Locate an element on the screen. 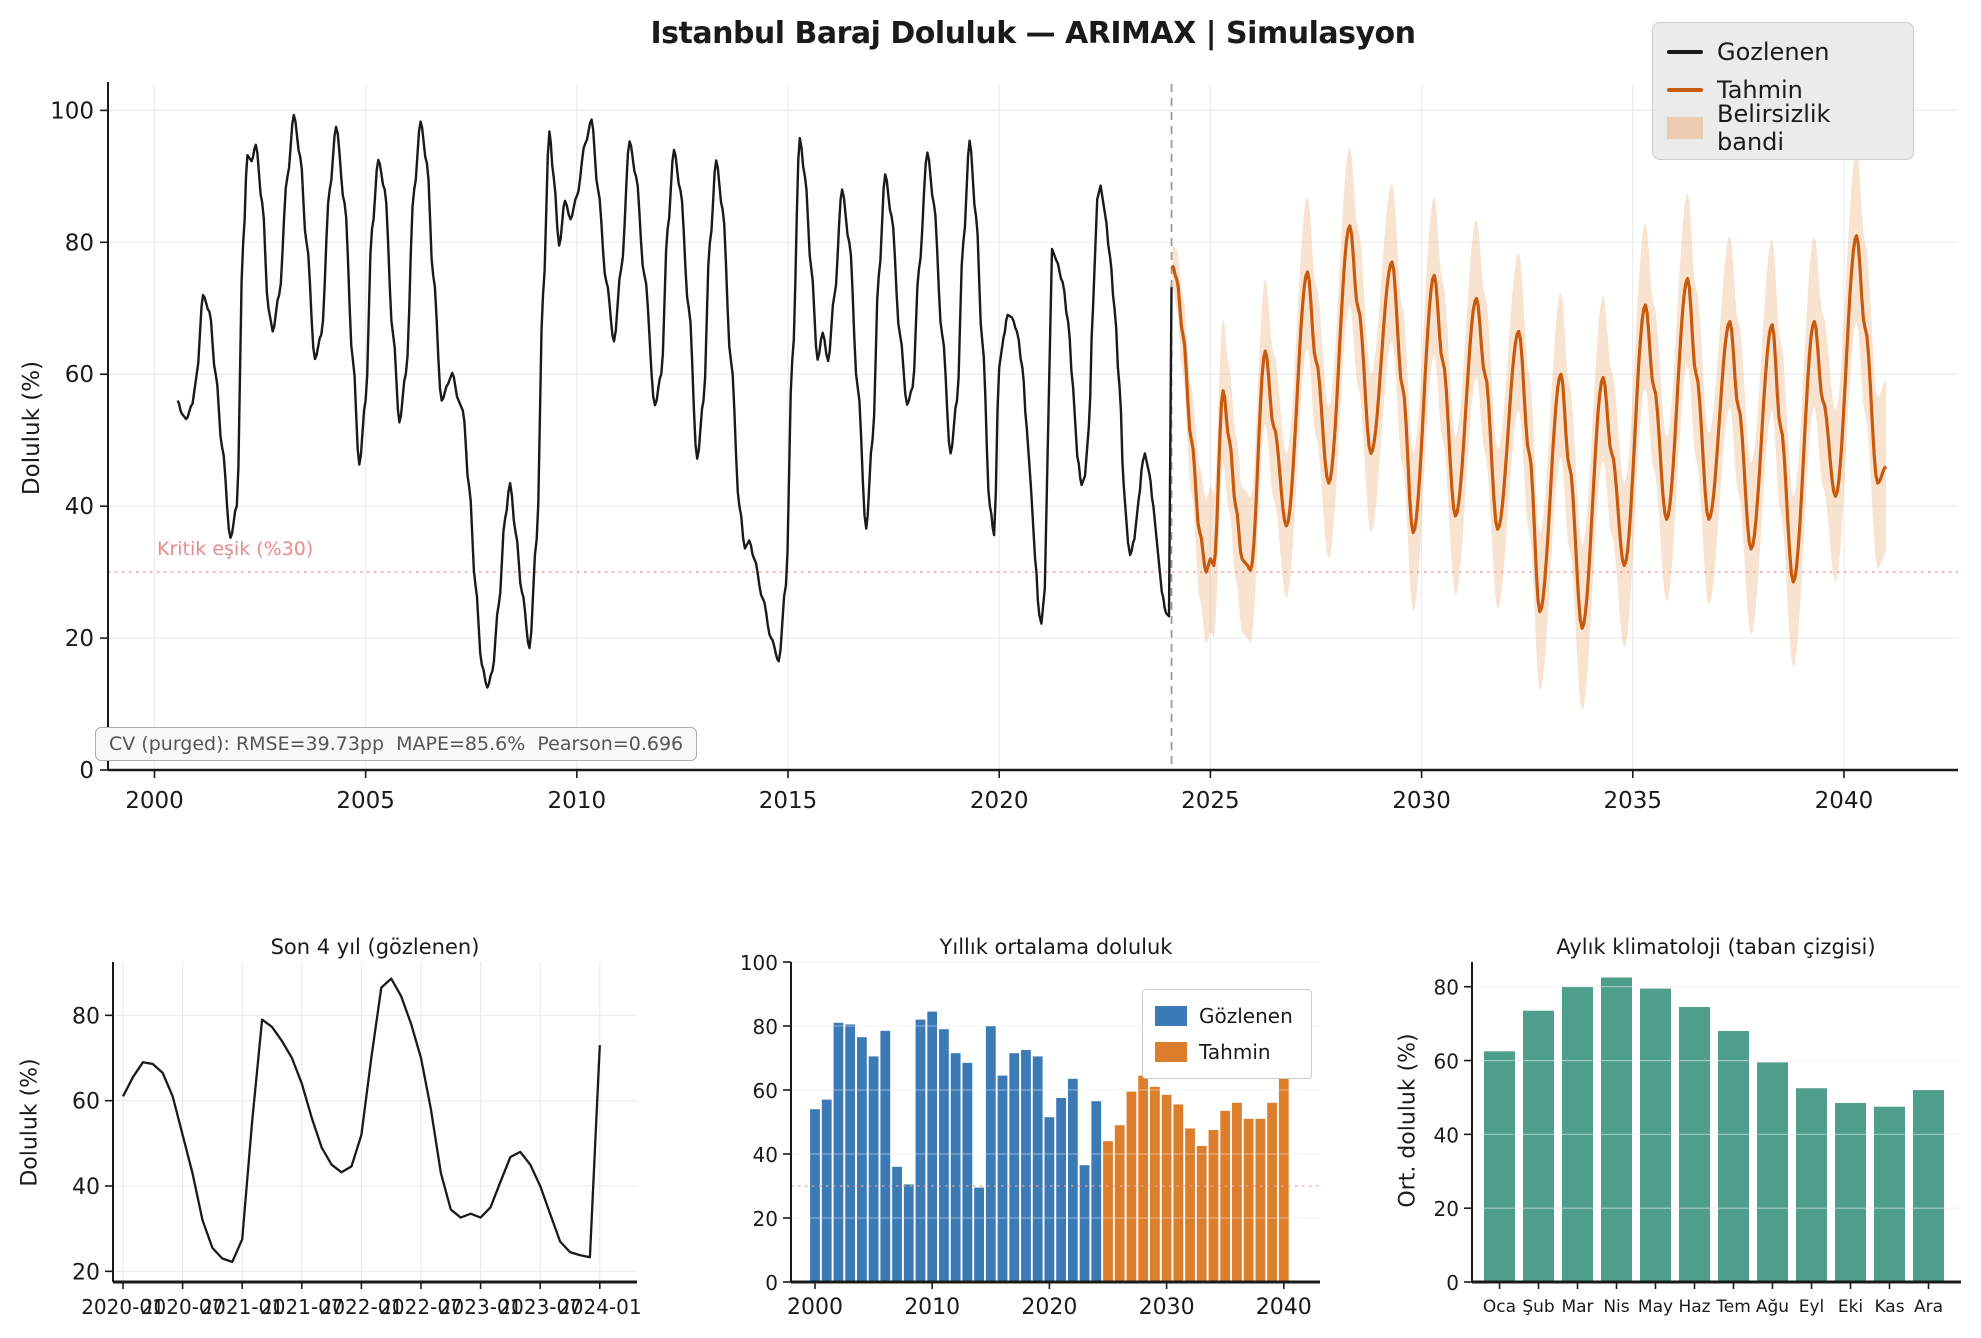 Image resolution: width=1981 pixels, height=1338 pixels. main-y-tick-label: 20 is located at coordinates (79, 639).